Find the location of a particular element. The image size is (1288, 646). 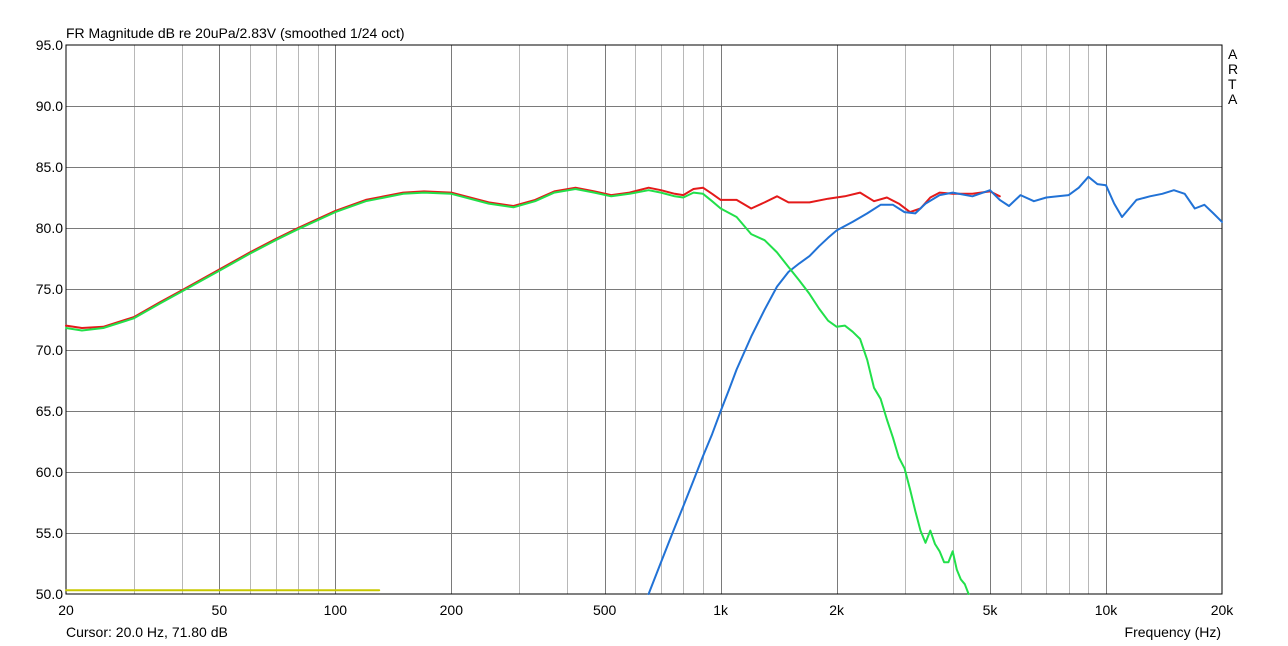

y-tick-label: 60.0 is located at coordinates (49, 472).